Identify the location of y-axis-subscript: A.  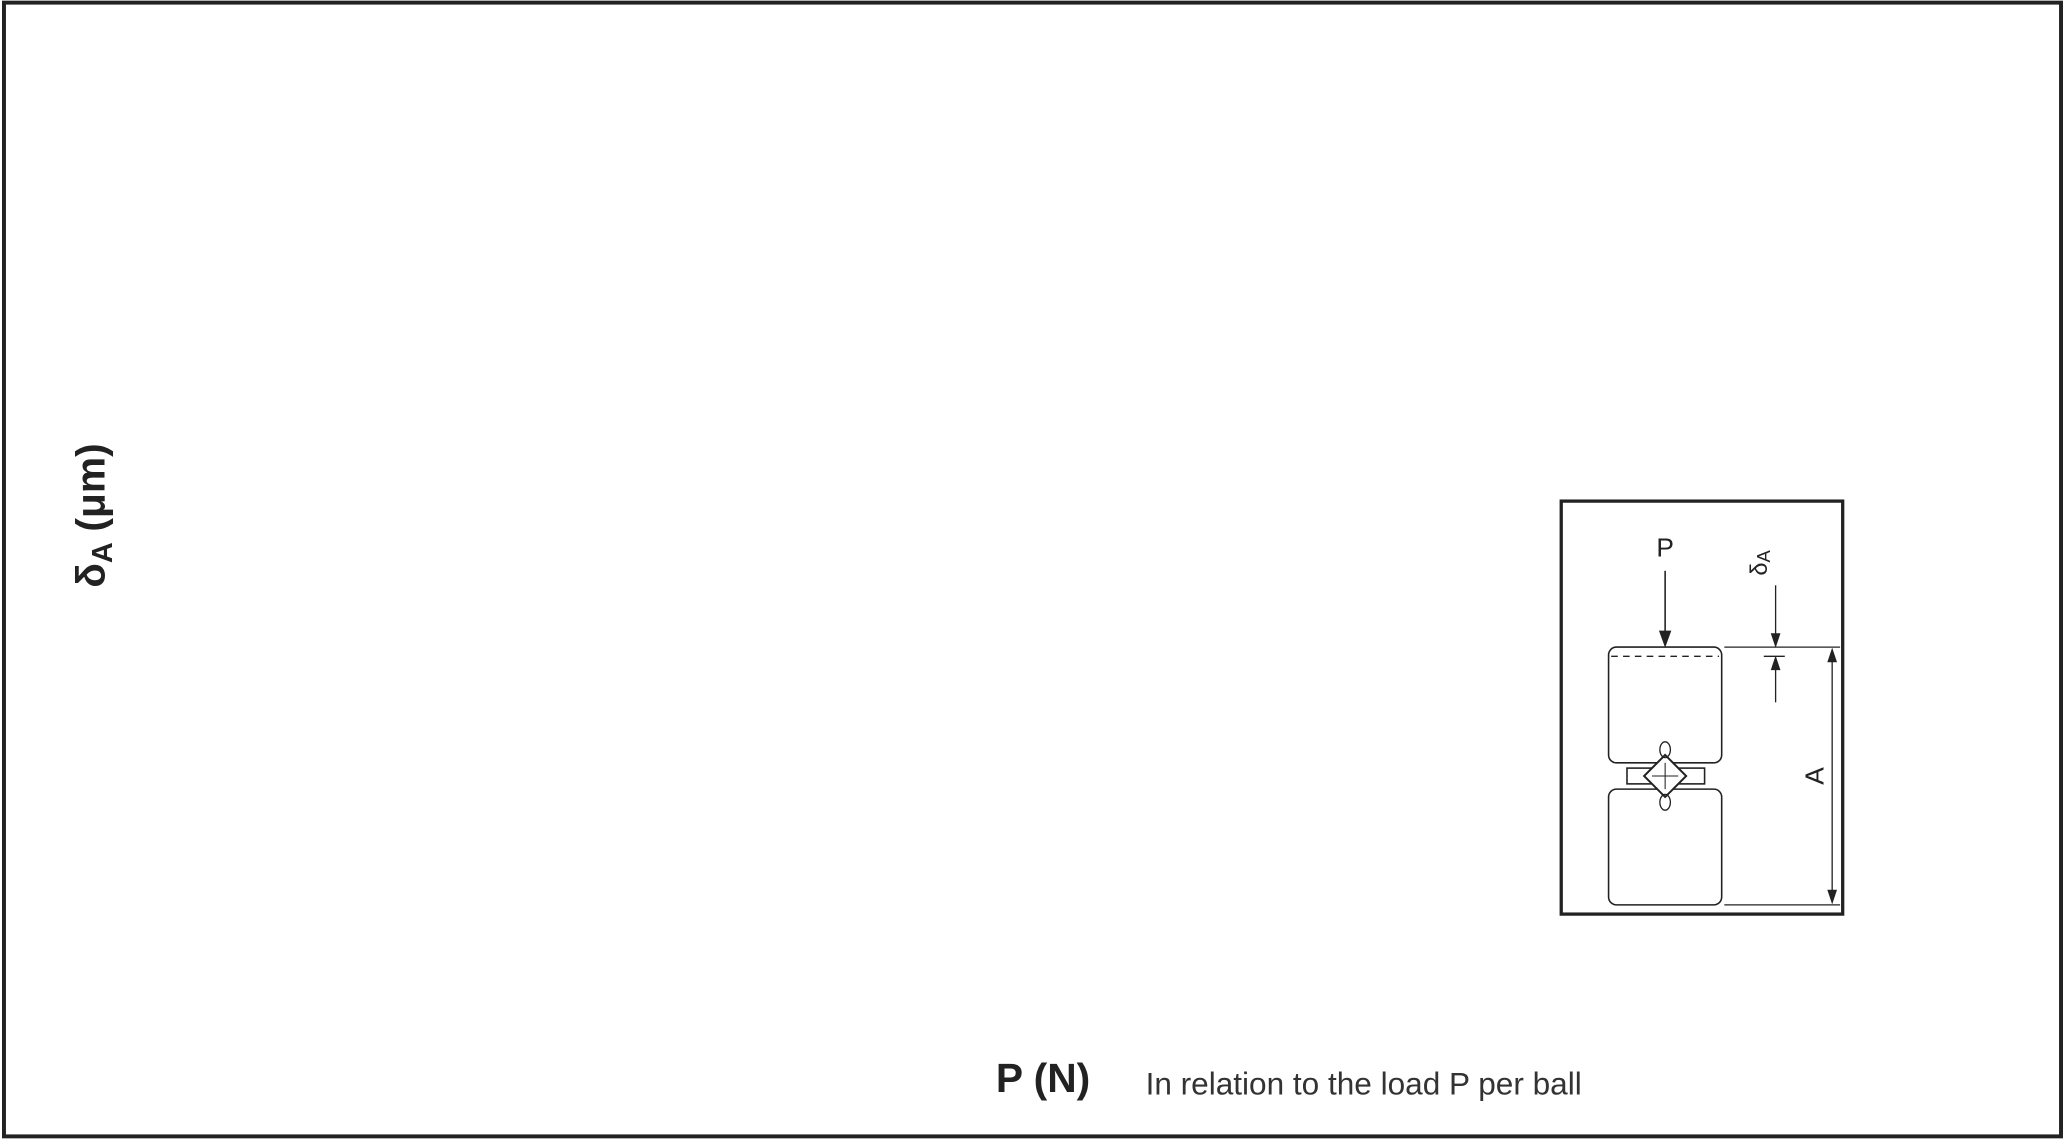
(103, 552).